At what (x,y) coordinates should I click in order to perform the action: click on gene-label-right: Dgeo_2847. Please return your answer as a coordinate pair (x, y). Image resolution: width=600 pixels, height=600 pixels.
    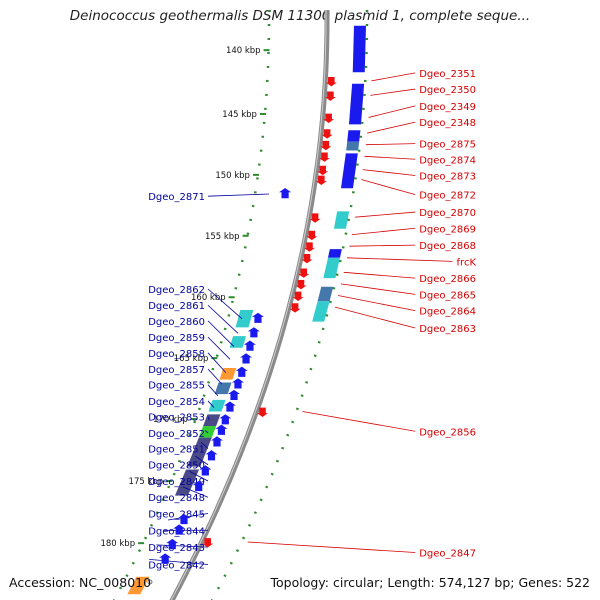
    Looking at the image, I should click on (447, 554).